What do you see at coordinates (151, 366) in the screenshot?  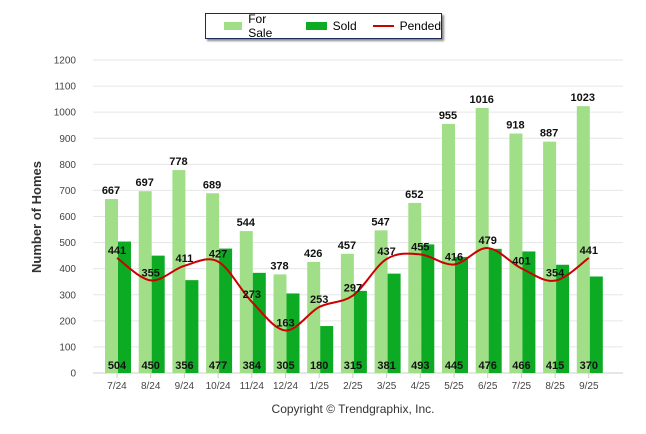 I see `data-label-sold: 450` at bounding box center [151, 366].